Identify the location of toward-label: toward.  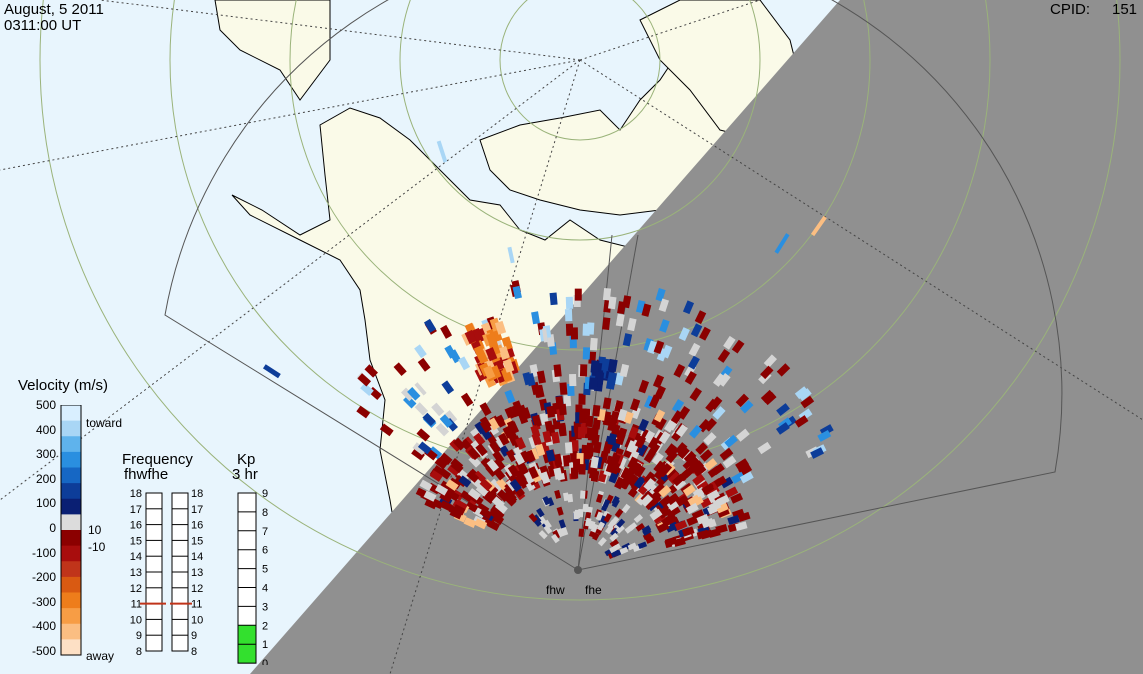
(104, 423).